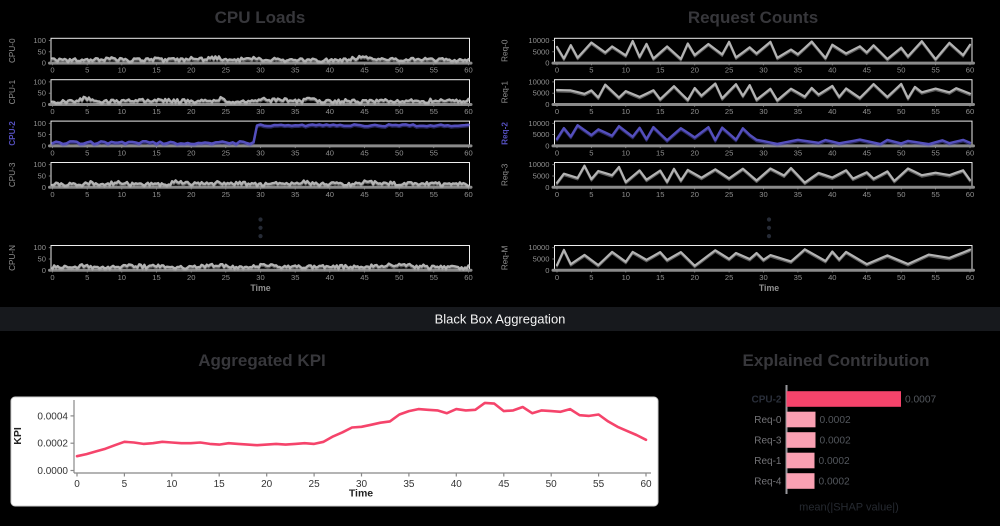 This screenshot has height=526, width=1000. Describe the element at coordinates (12, 258) in the screenshot. I see `svg-text: CPU-N` at that location.